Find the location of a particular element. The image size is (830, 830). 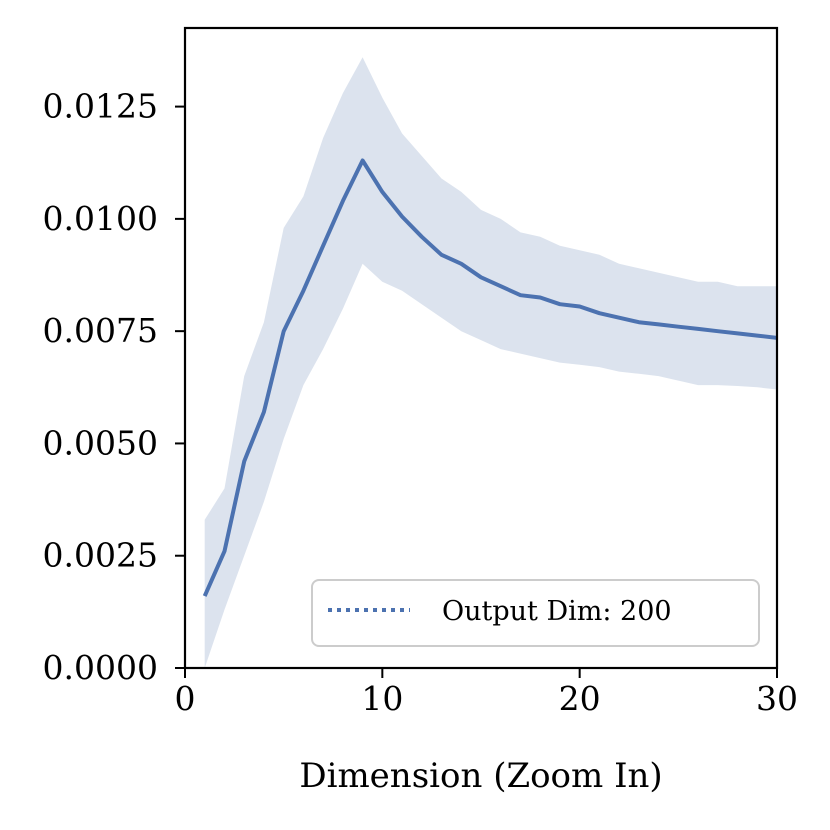

legend-box is located at coordinates (535, 613).